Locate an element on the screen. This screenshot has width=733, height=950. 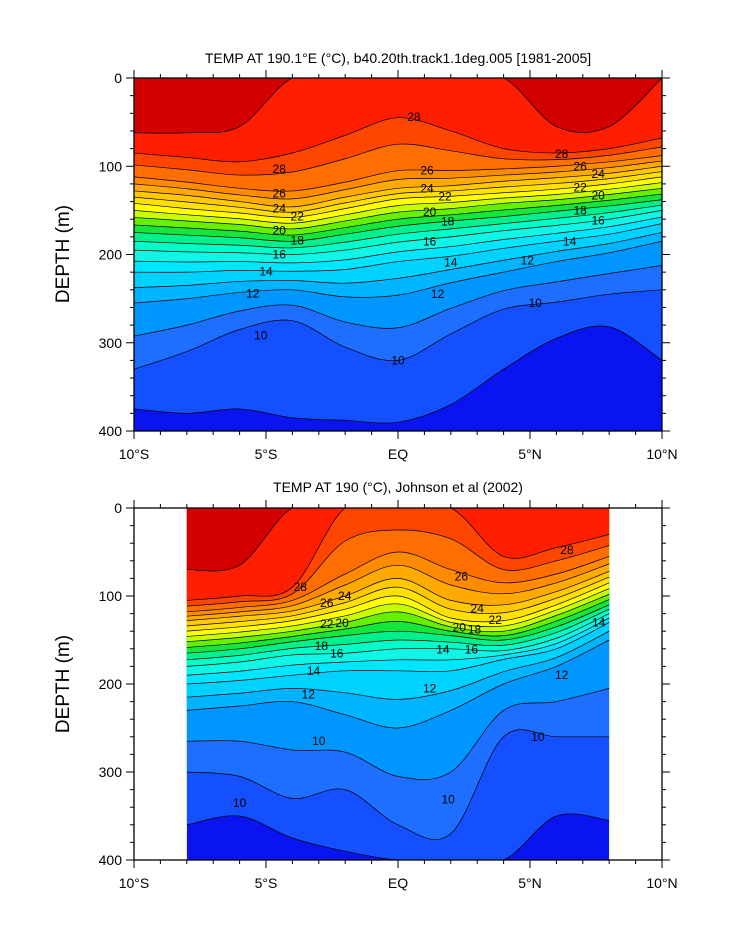
y-tick-label: 400 is located at coordinates (111, 431).